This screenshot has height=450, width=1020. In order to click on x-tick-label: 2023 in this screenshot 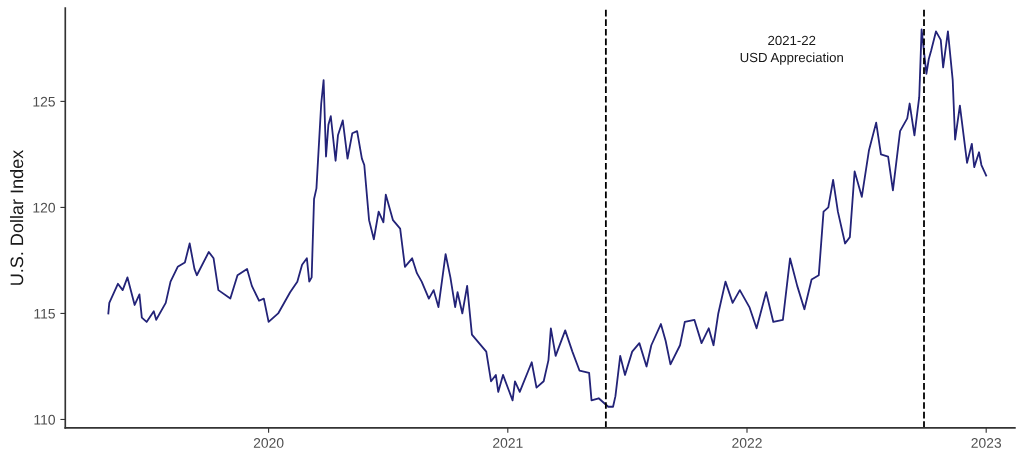, I will do `click(986, 443)`.